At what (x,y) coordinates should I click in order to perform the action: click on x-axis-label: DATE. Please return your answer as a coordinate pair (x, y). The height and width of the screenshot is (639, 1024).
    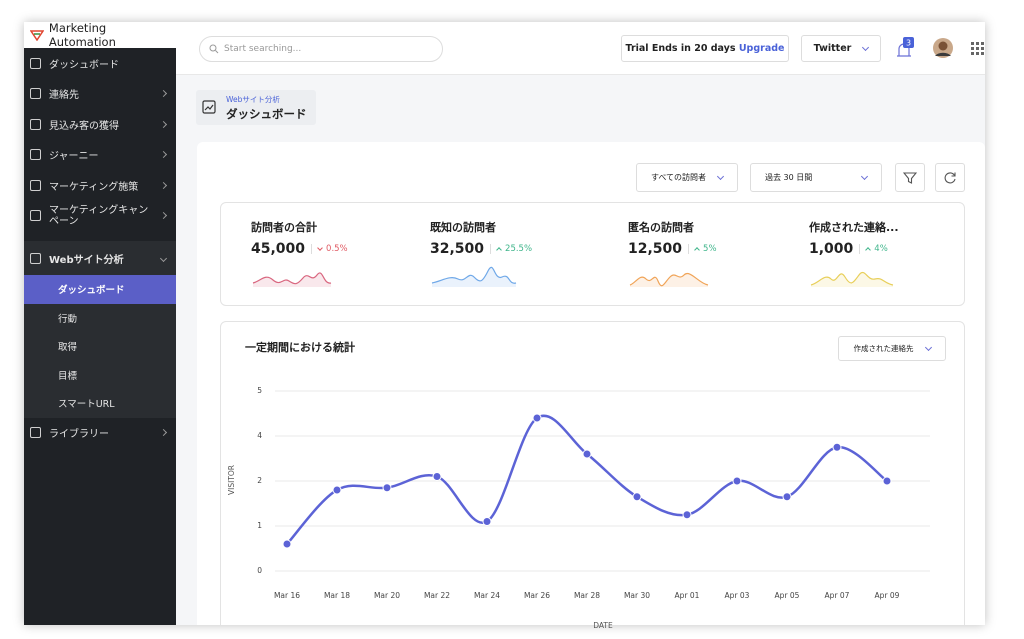
    Looking at the image, I should click on (603, 625).